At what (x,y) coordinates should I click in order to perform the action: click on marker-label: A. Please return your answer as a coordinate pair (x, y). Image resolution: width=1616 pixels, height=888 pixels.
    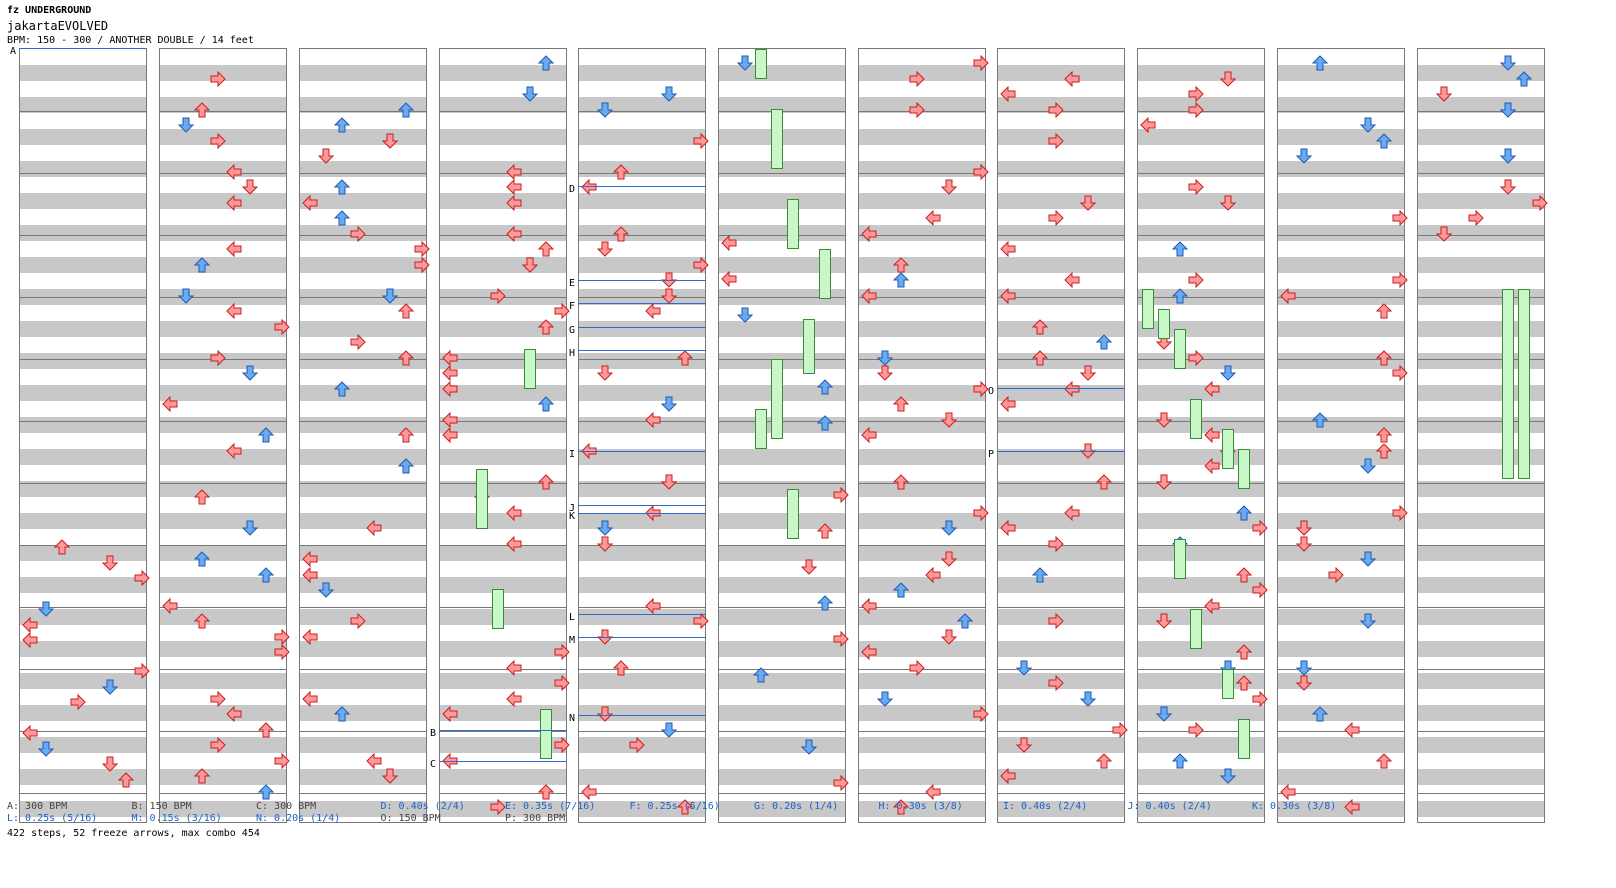
    Looking at the image, I should click on (13, 51).